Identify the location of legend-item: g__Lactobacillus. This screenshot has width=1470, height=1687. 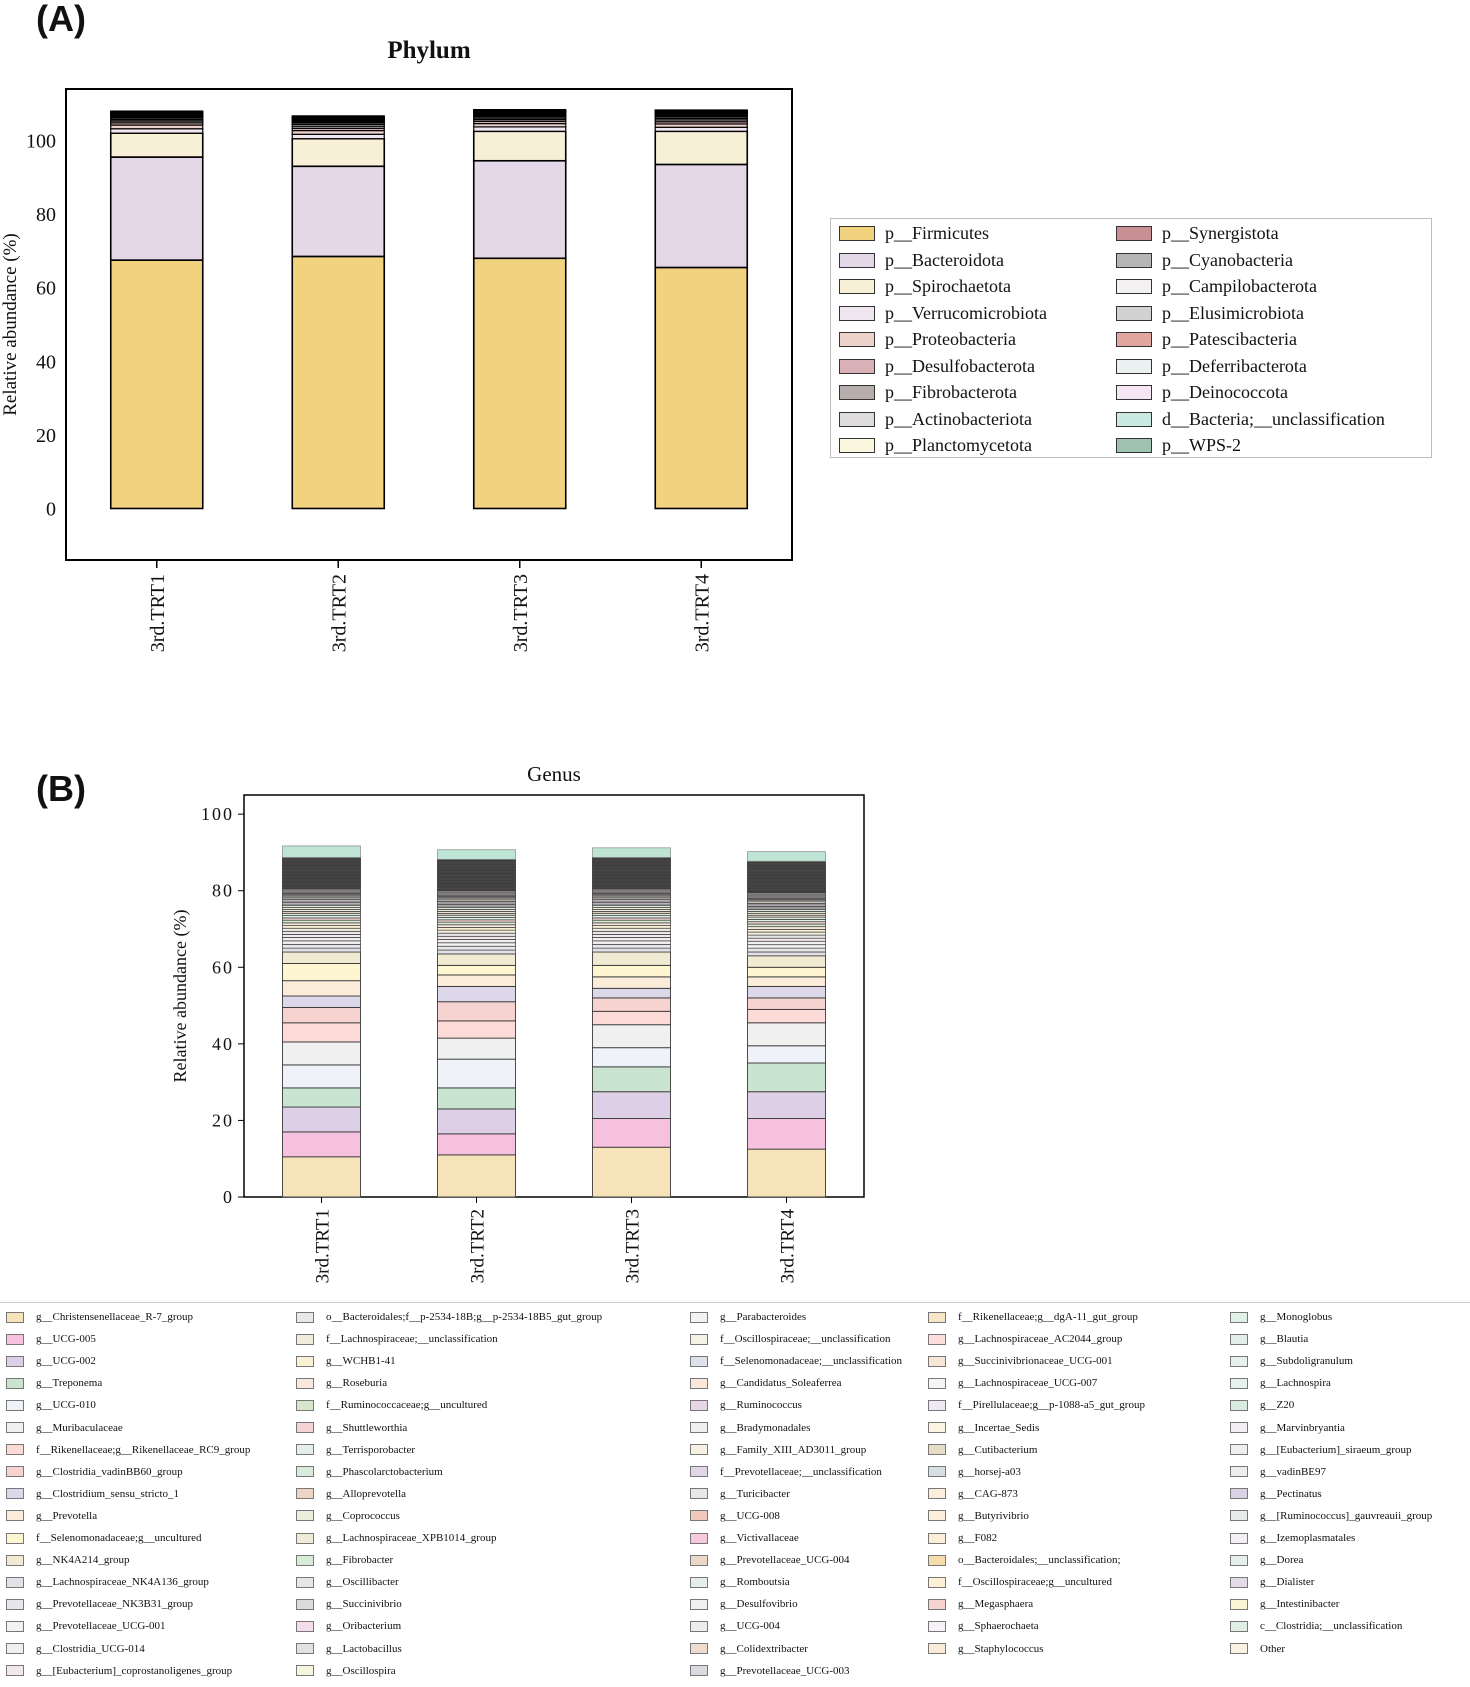
(349, 1649).